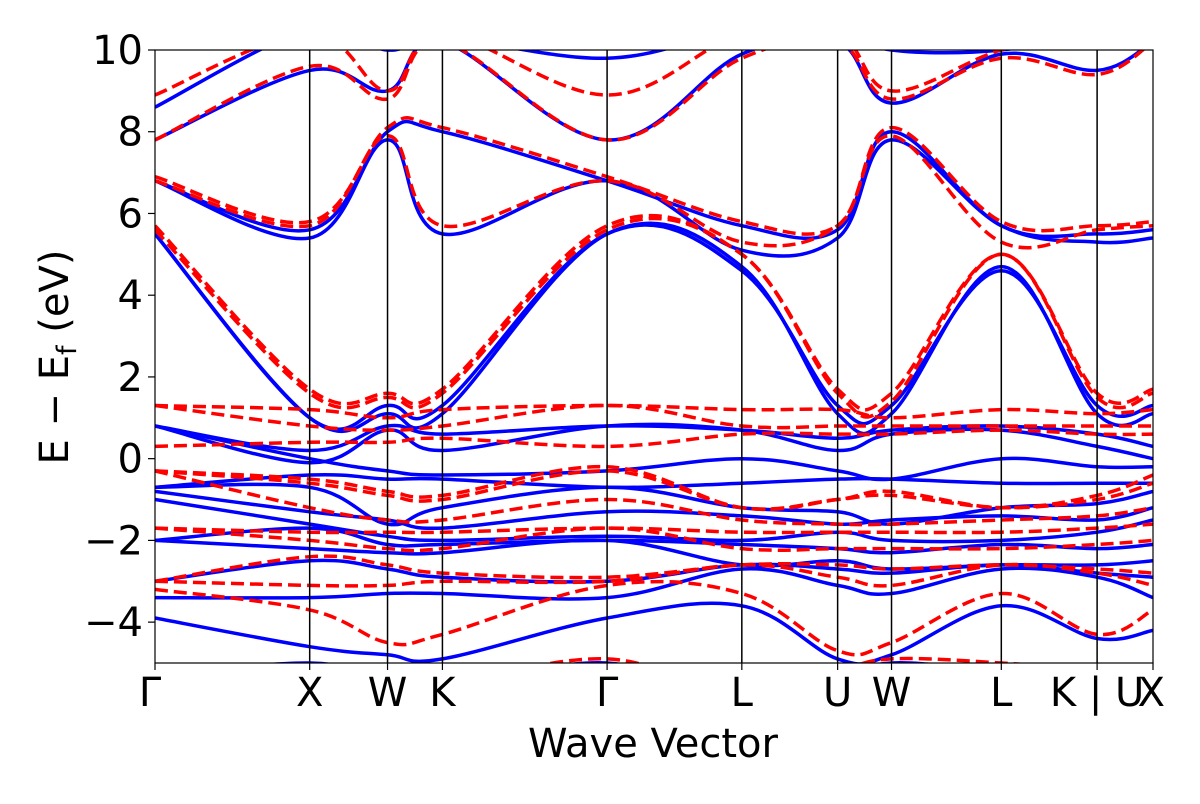  I want to click on y-tick-label: −2, so click(113, 541).